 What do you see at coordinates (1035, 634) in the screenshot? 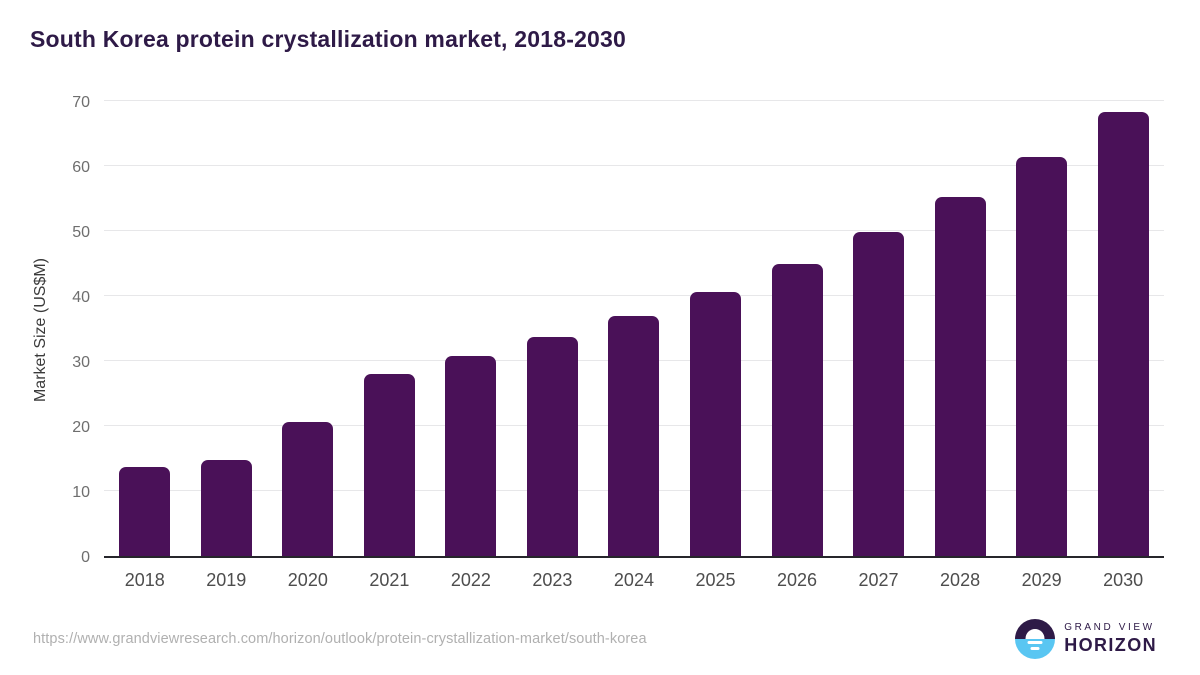
I see `logo-dome-shape` at bounding box center [1035, 634].